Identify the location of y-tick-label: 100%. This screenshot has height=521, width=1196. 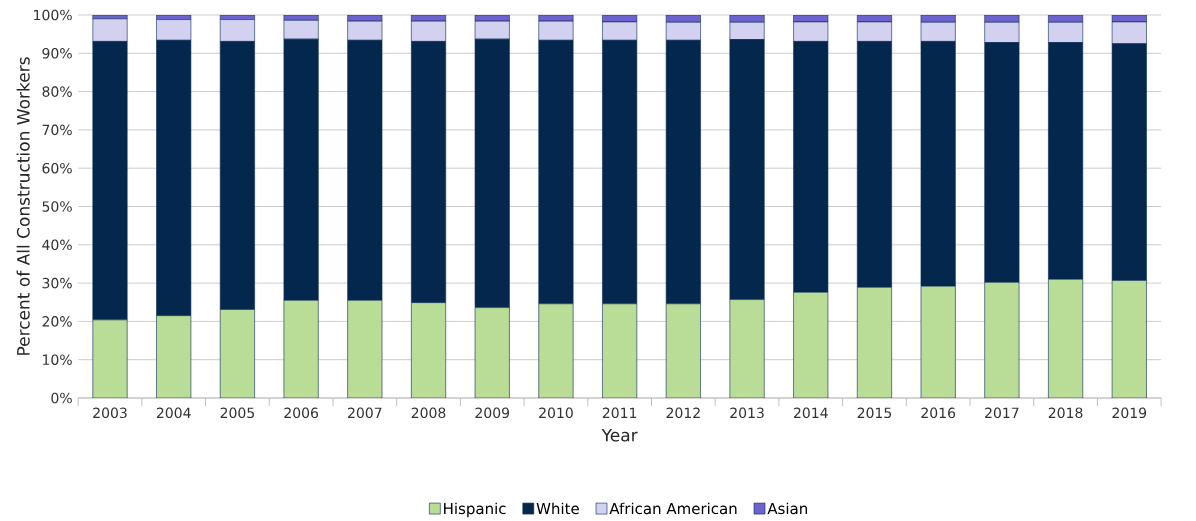
(53, 15).